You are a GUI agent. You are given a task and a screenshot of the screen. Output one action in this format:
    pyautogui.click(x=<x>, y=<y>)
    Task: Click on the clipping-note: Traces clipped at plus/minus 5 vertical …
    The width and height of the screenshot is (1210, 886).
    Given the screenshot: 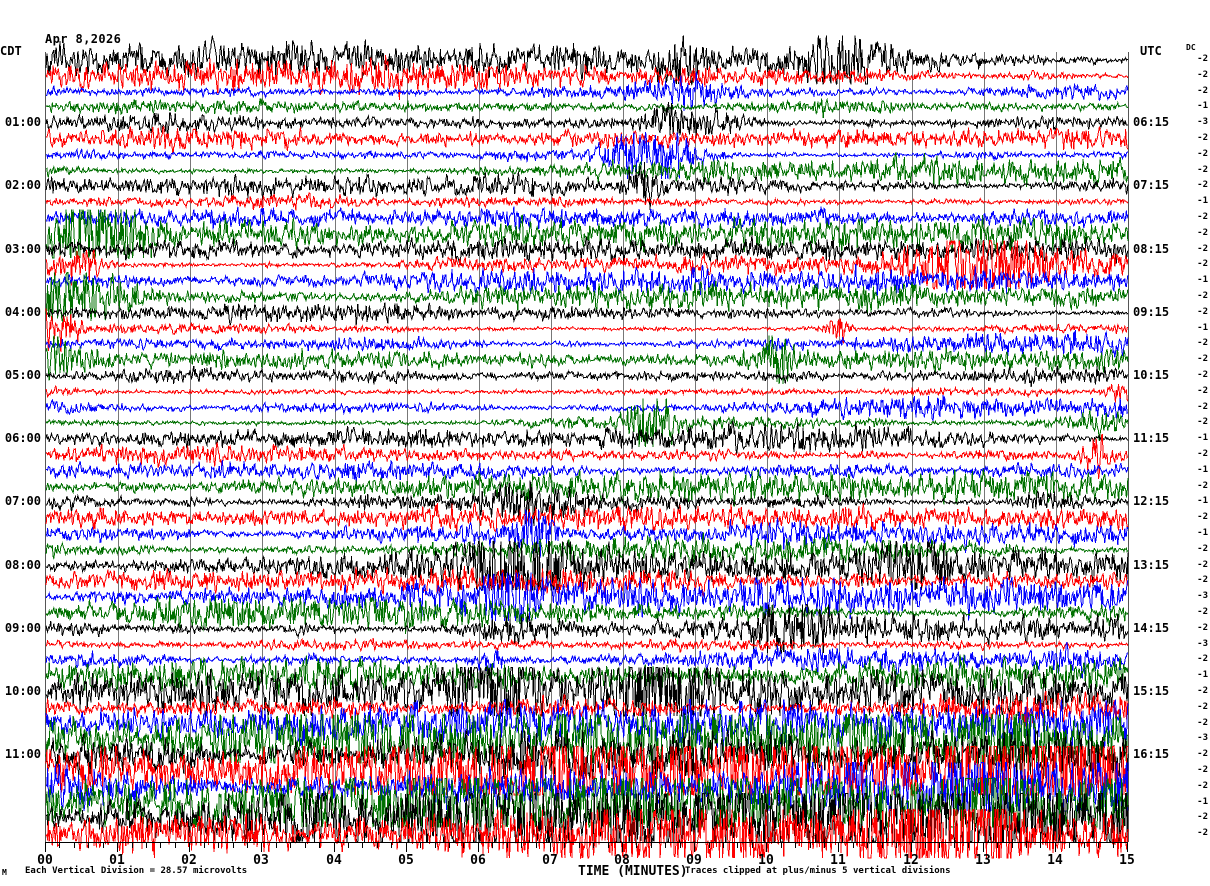 What is the action you would take?
    pyautogui.click(x=818, y=871)
    